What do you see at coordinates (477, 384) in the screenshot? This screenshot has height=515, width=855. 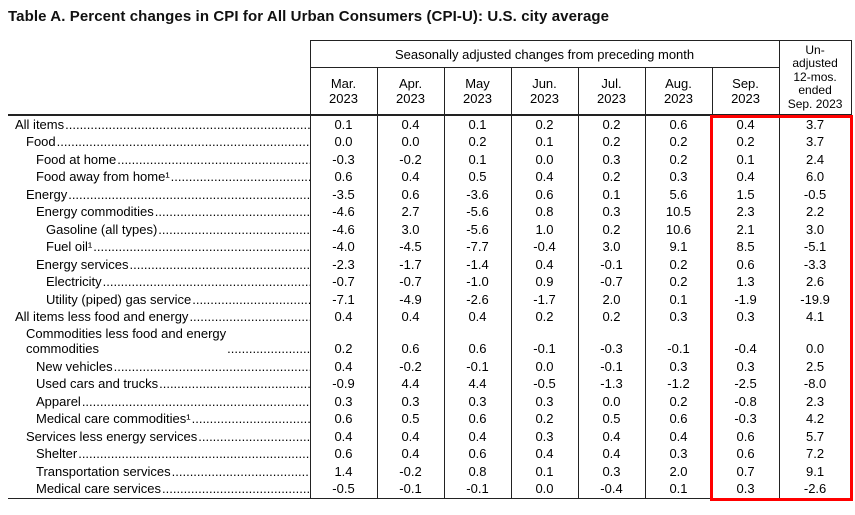 I see `value-month: 4.4` at bounding box center [477, 384].